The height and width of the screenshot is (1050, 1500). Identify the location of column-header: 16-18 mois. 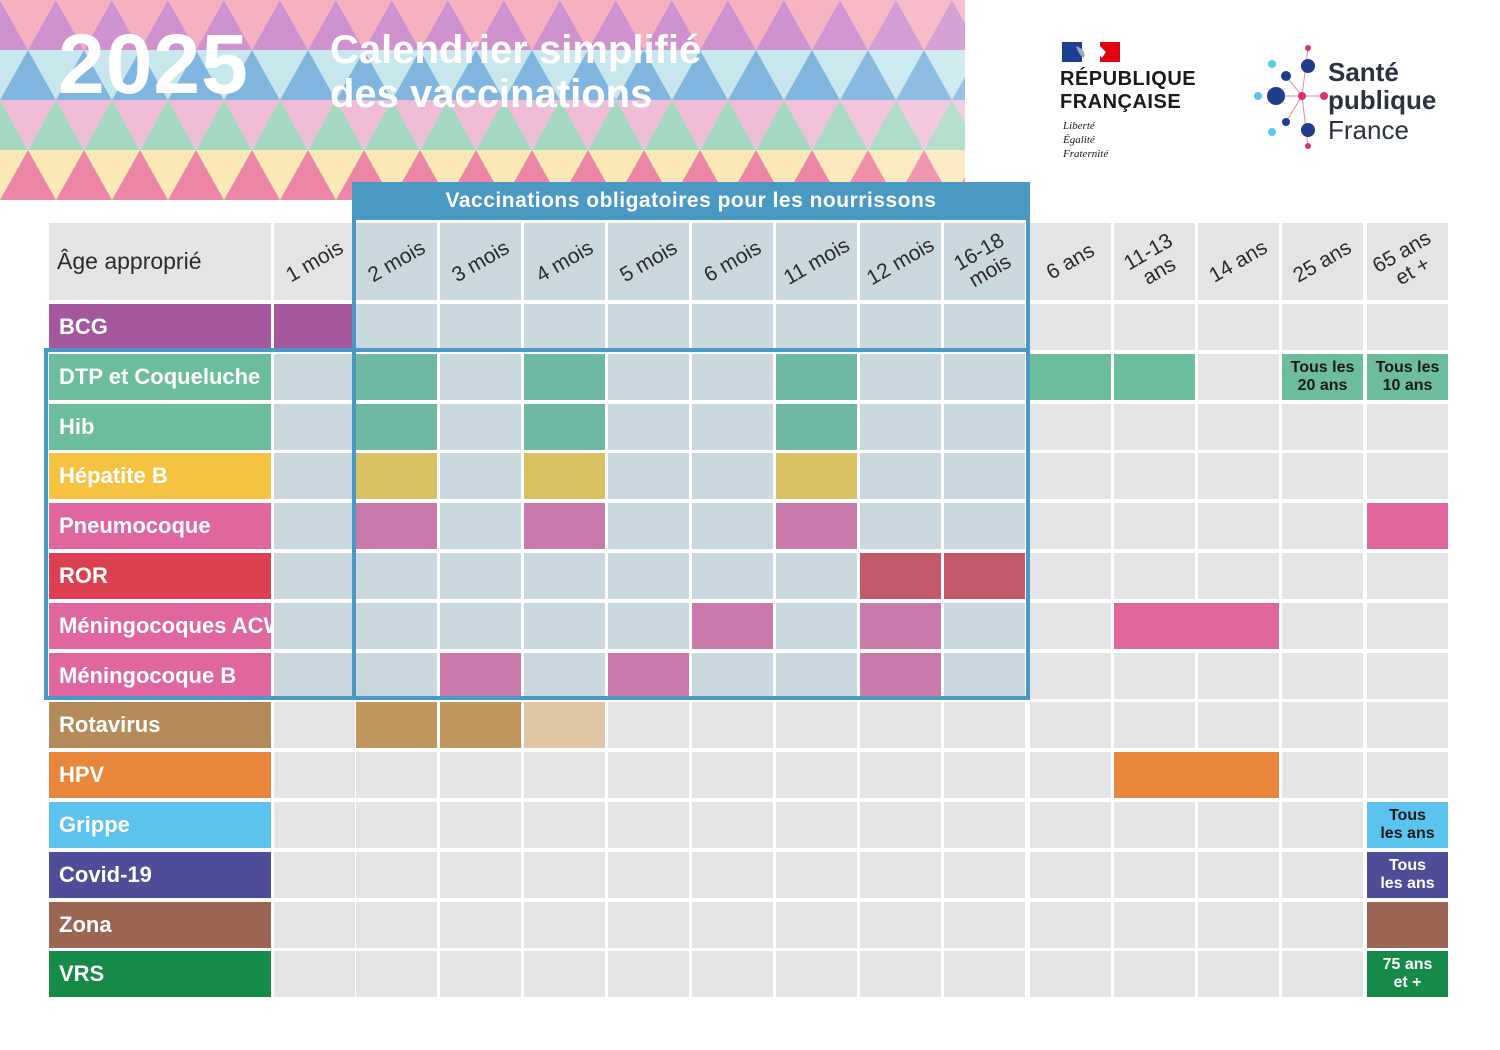
(984, 261).